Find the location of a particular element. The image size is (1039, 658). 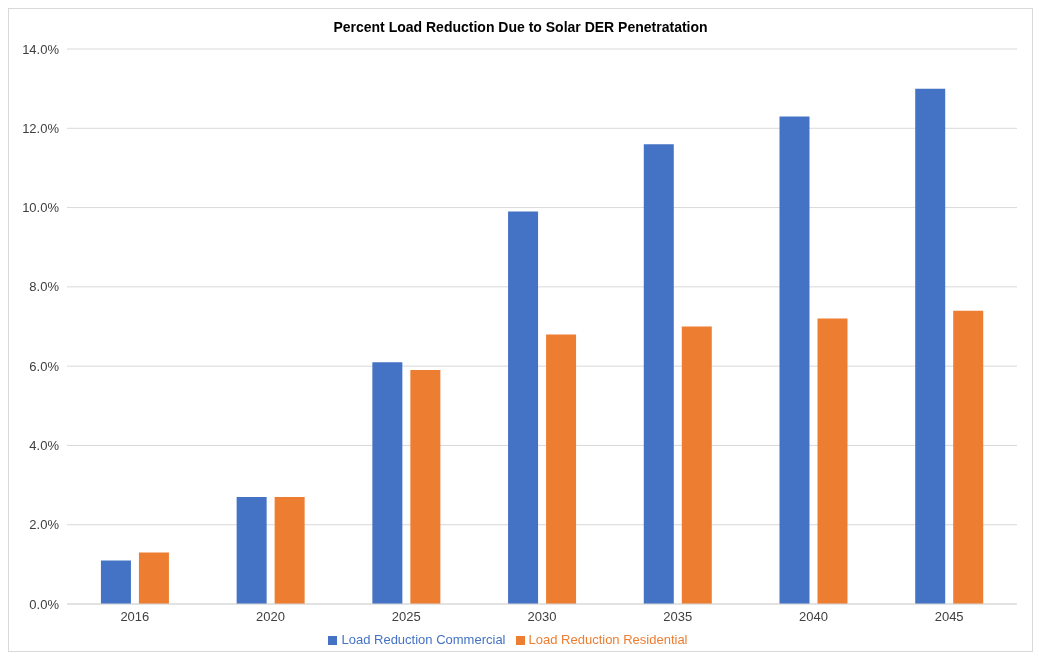

x-tick-label: 2040 is located at coordinates (813, 617).